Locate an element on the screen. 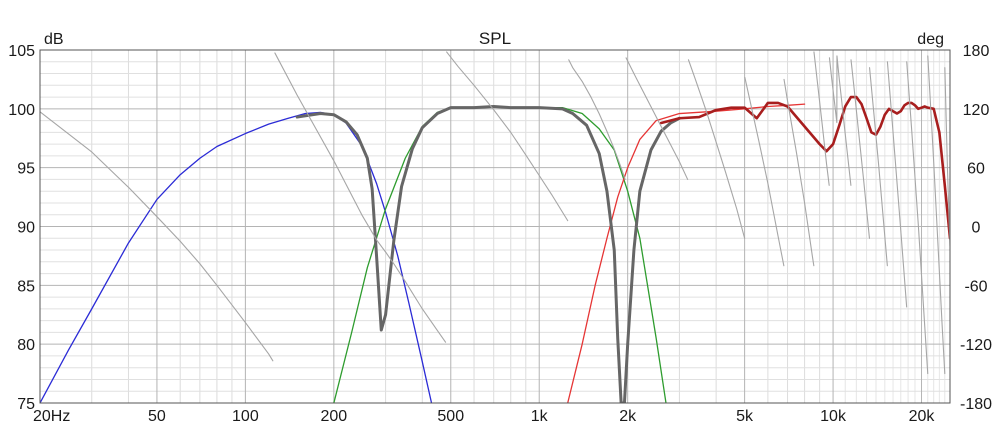  x-tick-labels: 20Hz 50 100 200 500 1k 2k 5k 10k 20k is located at coordinates (484, 416).